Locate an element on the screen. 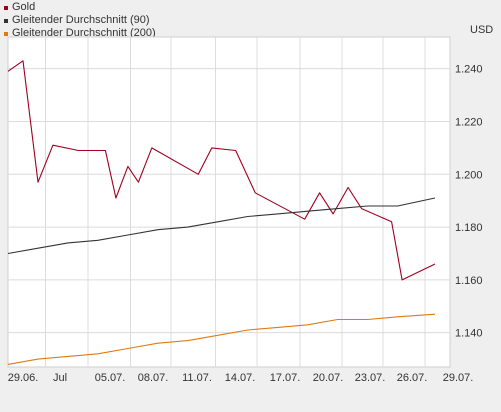 Image resolution: width=501 pixels, height=412 pixels. series-line-ma200 is located at coordinates (221, 339).